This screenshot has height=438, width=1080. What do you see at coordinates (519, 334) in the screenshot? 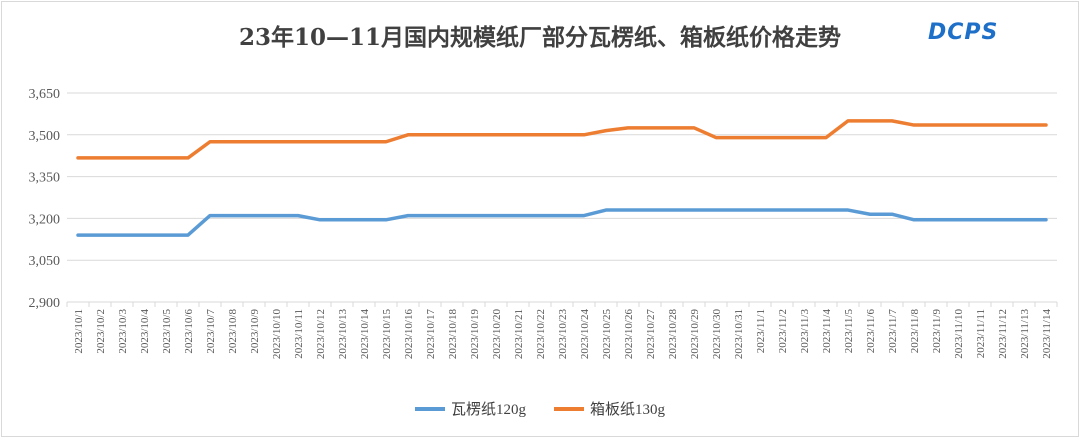
I see `x-tick-label: 2023/10/21` at bounding box center [519, 334].